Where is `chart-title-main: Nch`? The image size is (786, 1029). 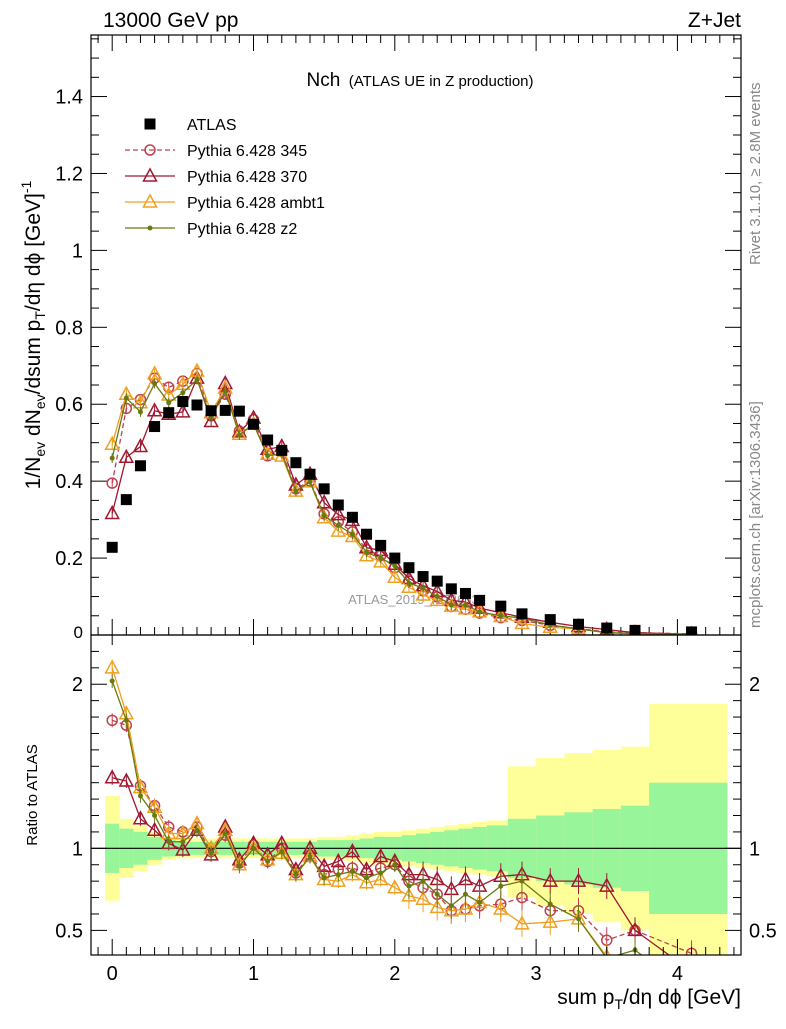
chart-title-main: Nch is located at coordinates (323, 80).